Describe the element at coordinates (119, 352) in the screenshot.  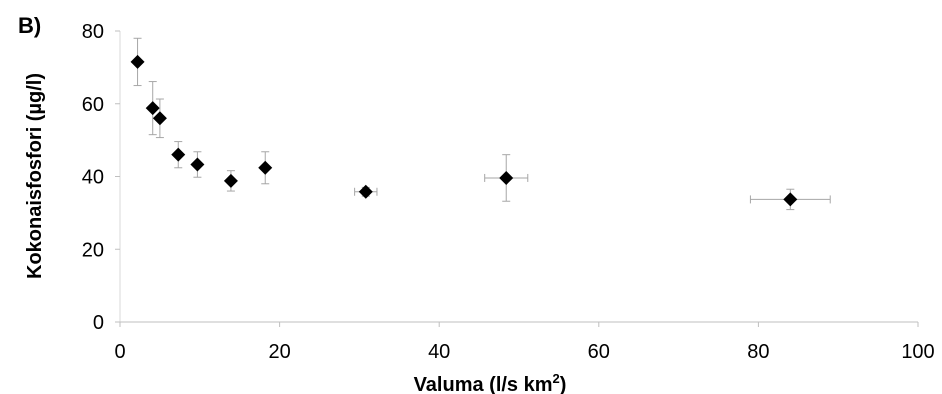
I see `x-tick-label: 0` at that location.